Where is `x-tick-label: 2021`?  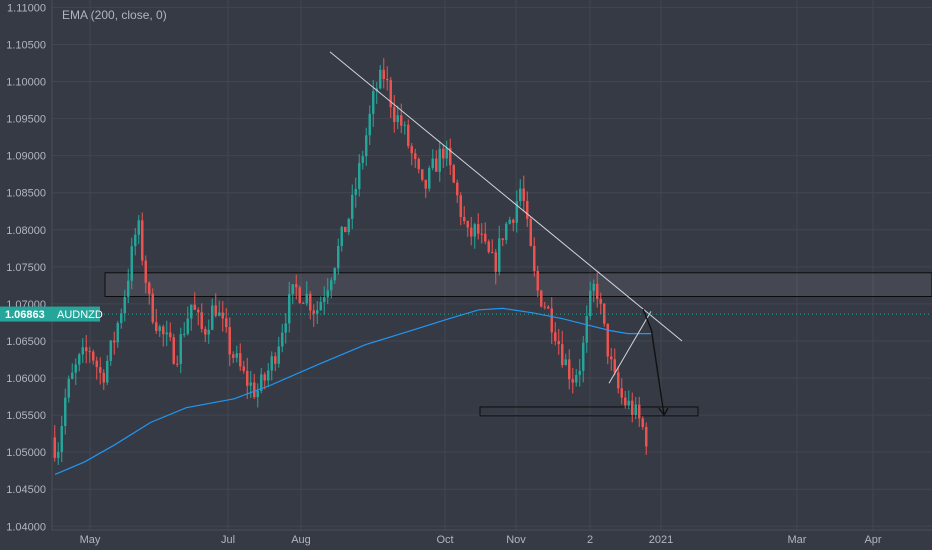
x-tick-label: 2021 is located at coordinates (661, 540).